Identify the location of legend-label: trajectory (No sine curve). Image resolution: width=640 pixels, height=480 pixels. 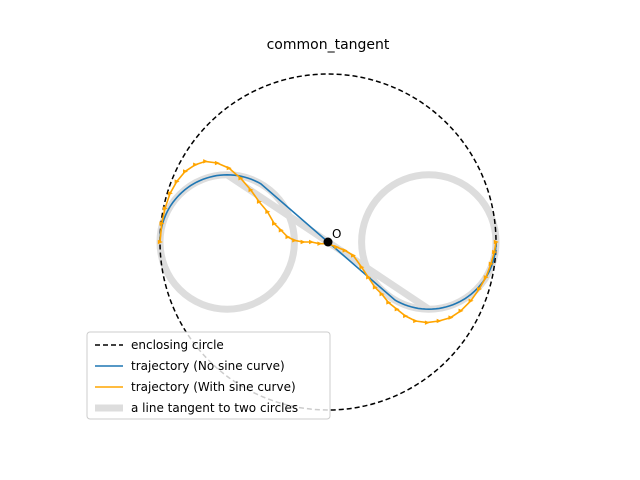
(208, 366).